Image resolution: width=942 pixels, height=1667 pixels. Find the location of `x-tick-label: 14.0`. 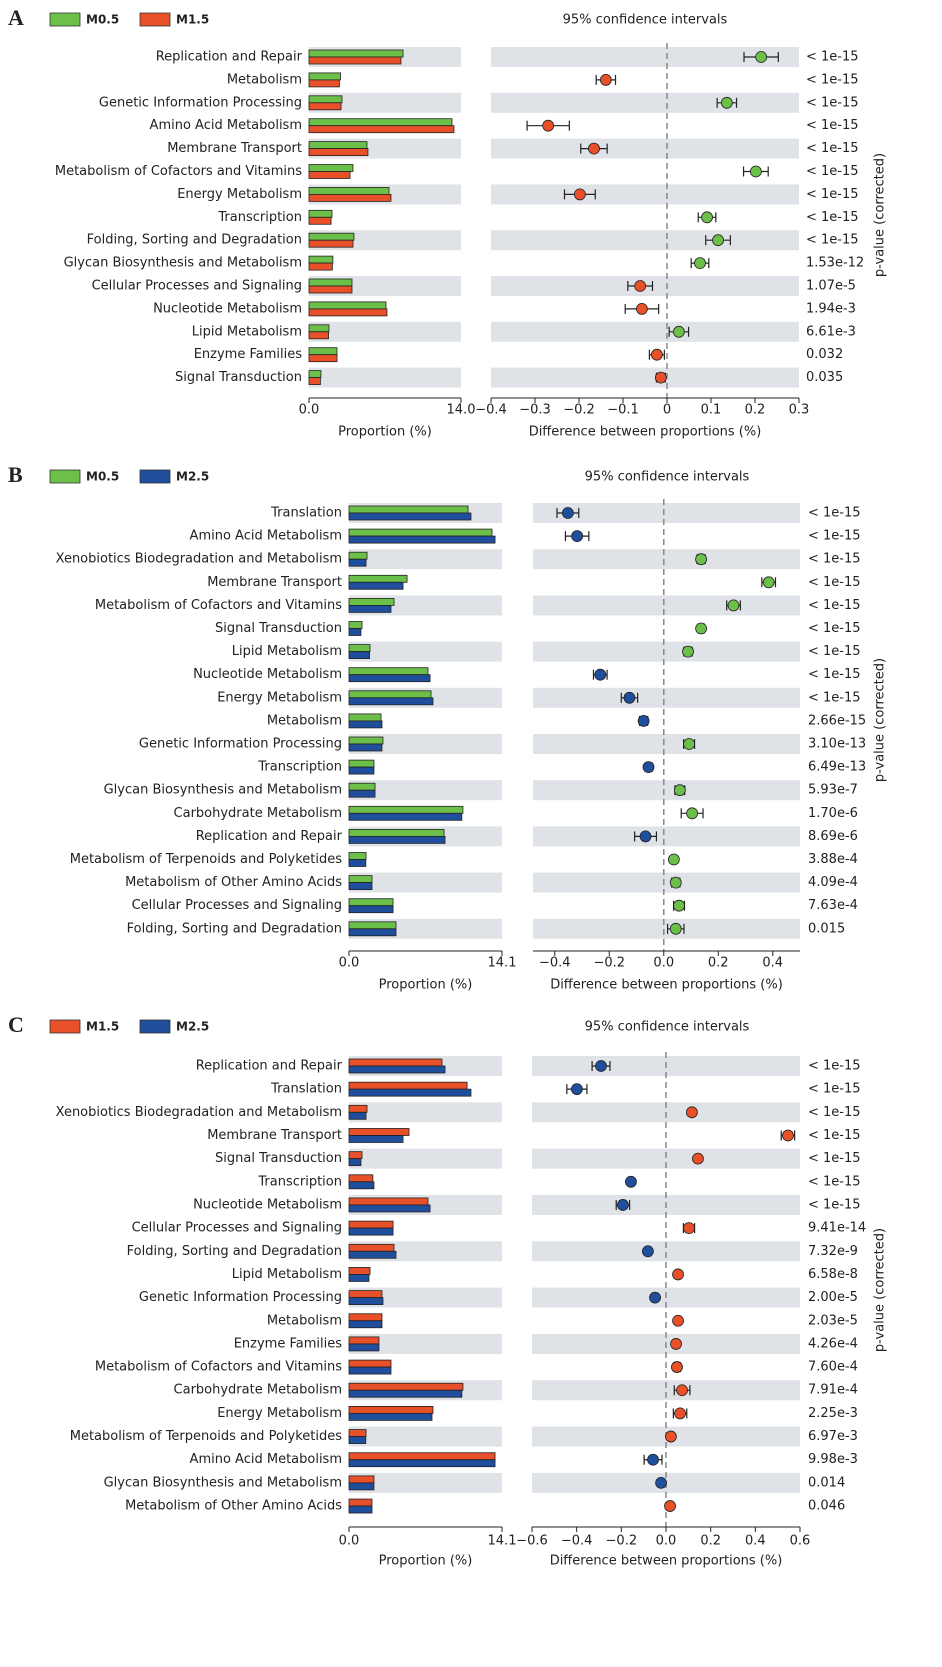

x-tick-label: 14.0 is located at coordinates (461, 410).